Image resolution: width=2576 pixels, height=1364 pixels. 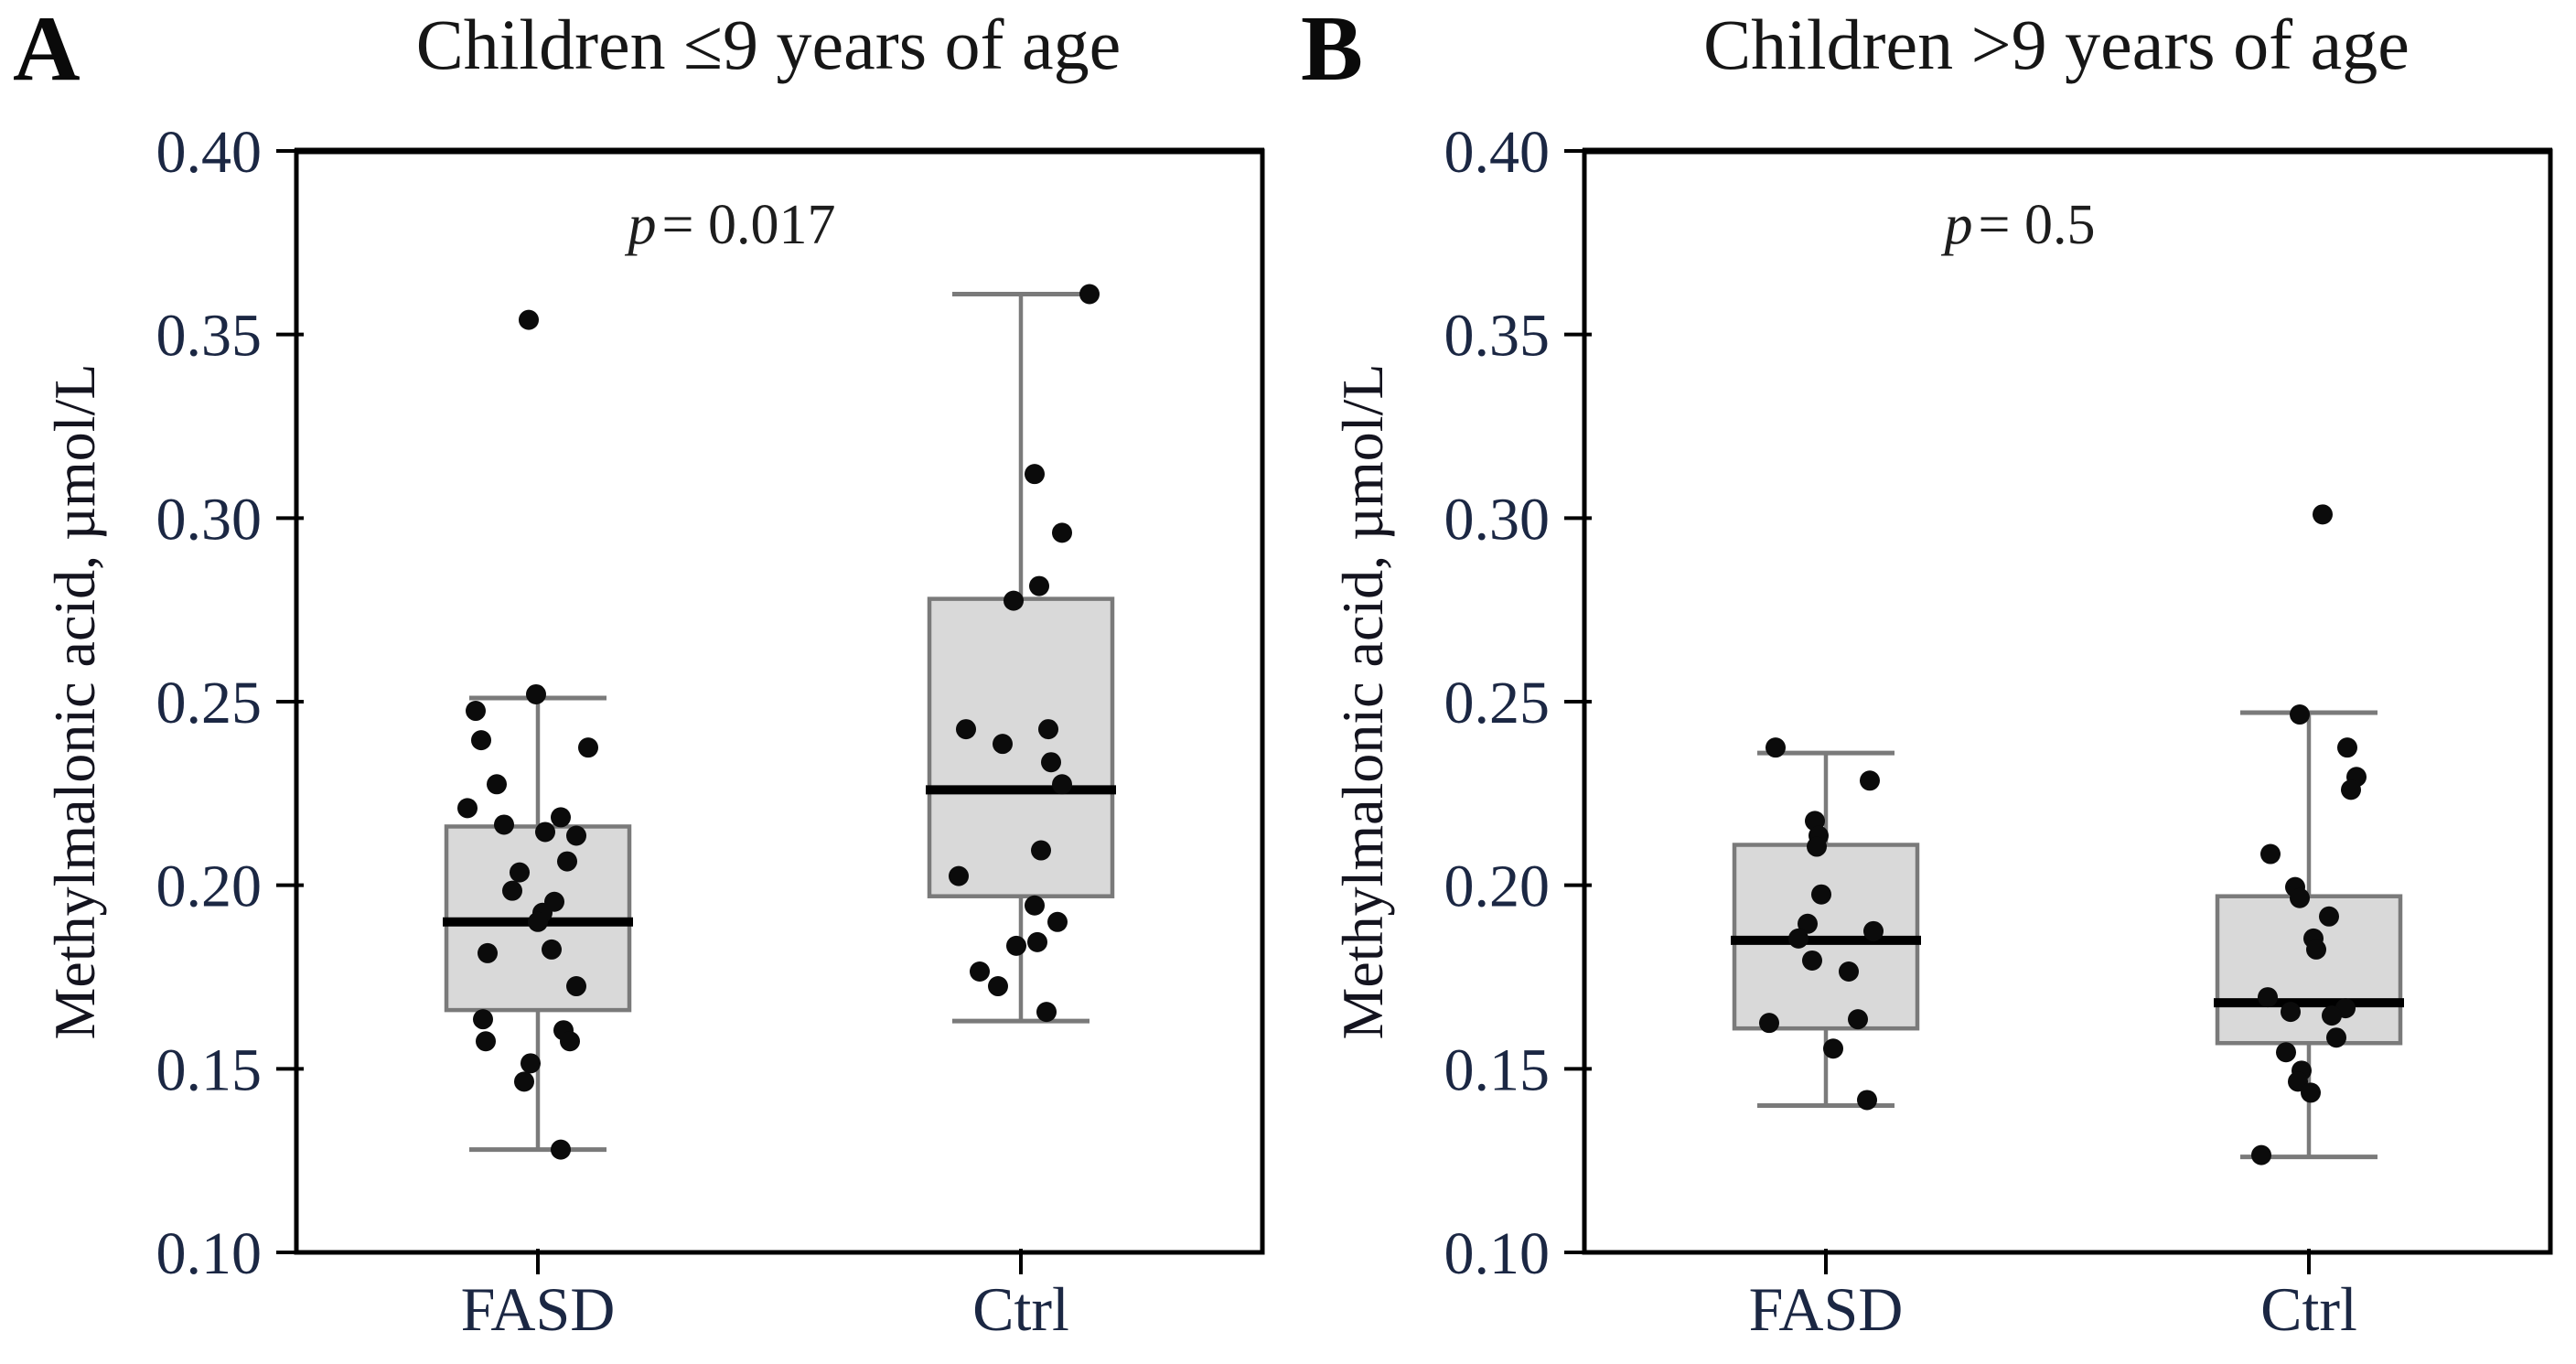 What do you see at coordinates (1021, 747) in the screenshot?
I see `box-rect` at bounding box center [1021, 747].